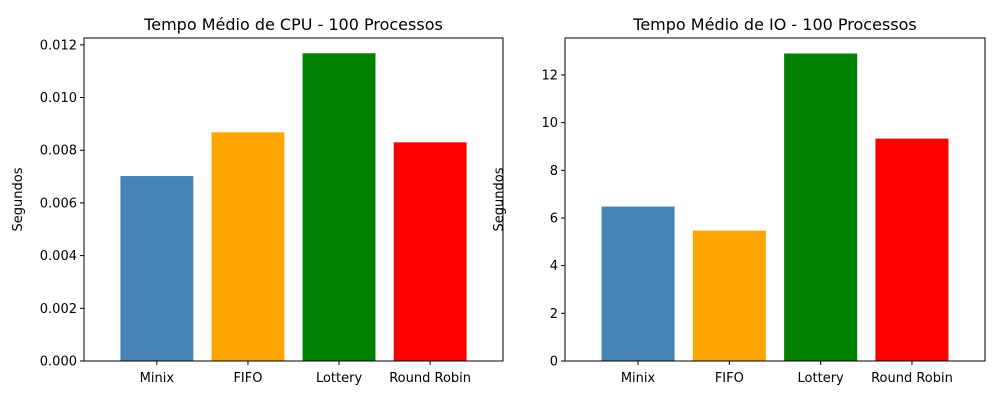  I want to click on y-tick-label: 10, so click(549, 123).